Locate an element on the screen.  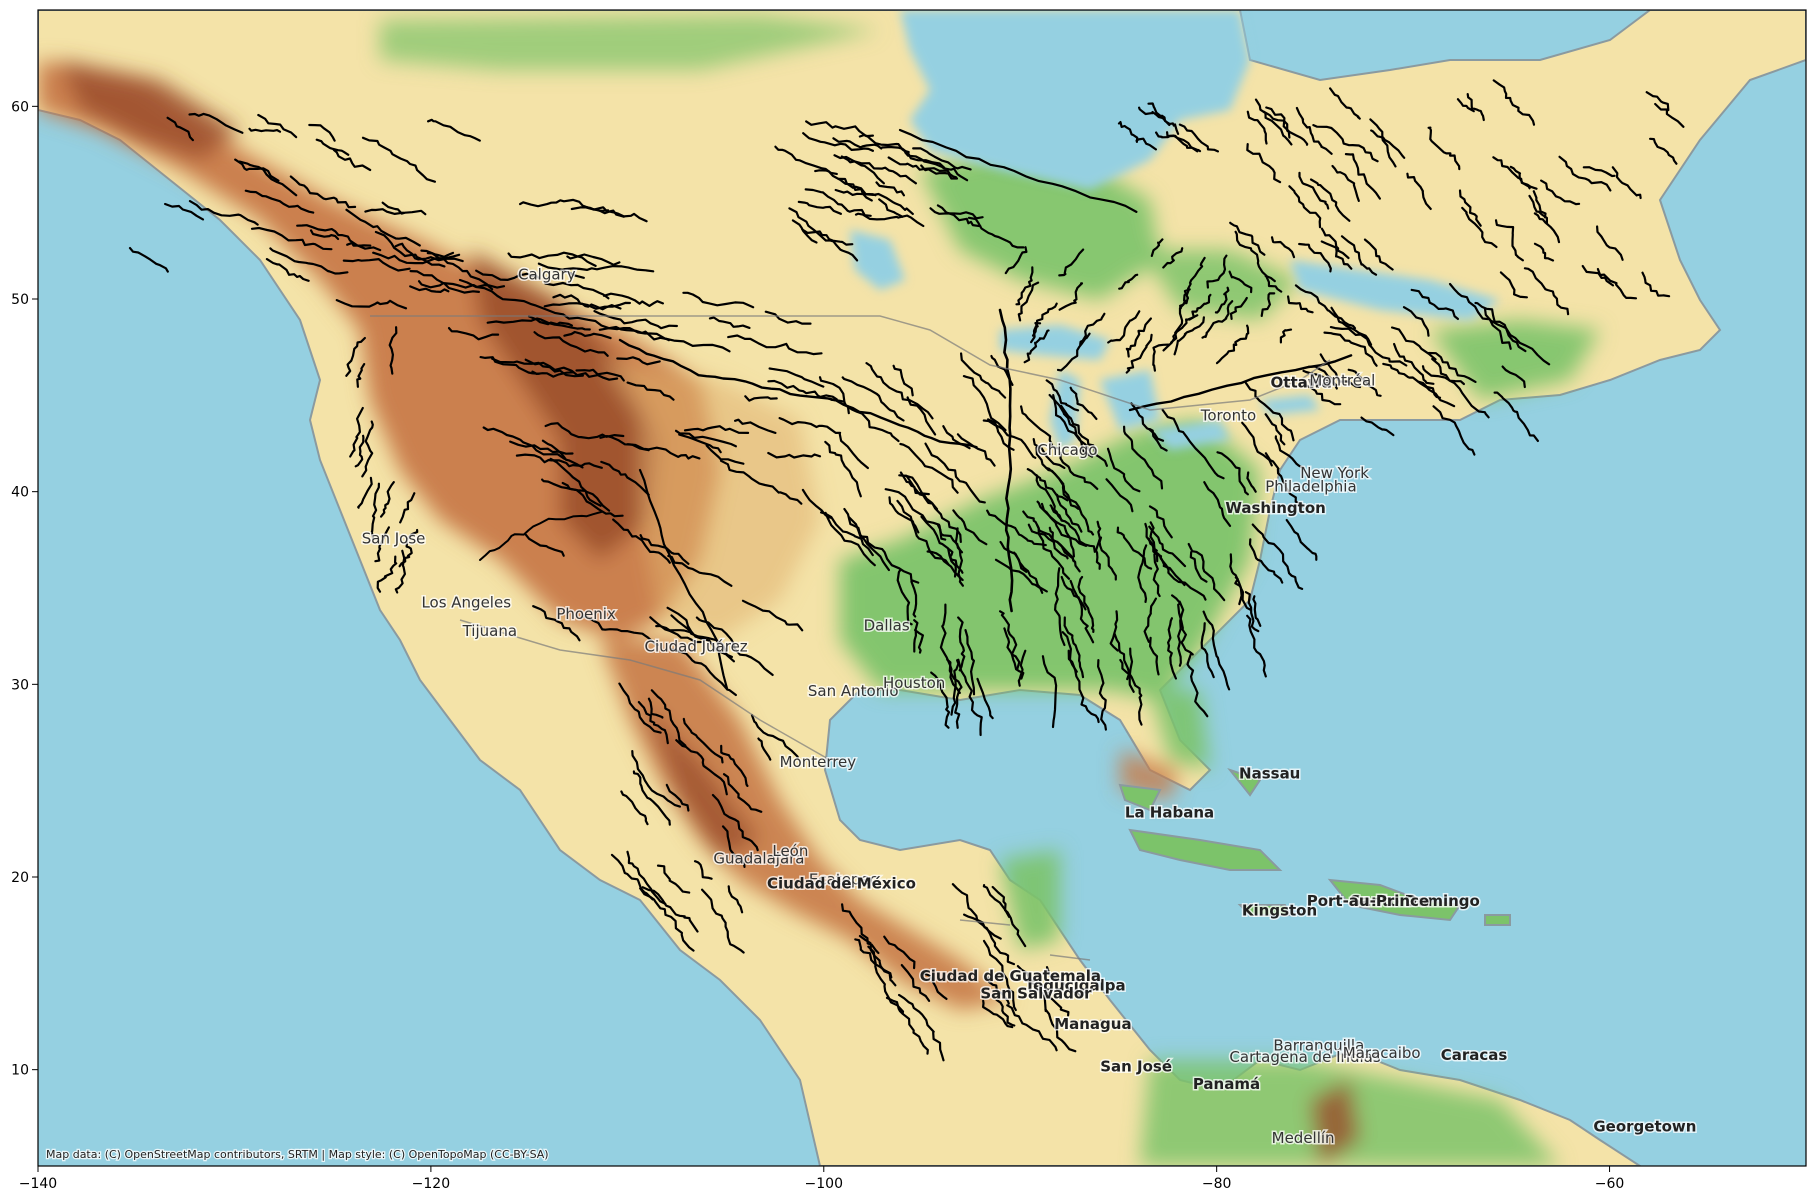
place-label: Managua is located at coordinates (1092, 1024).